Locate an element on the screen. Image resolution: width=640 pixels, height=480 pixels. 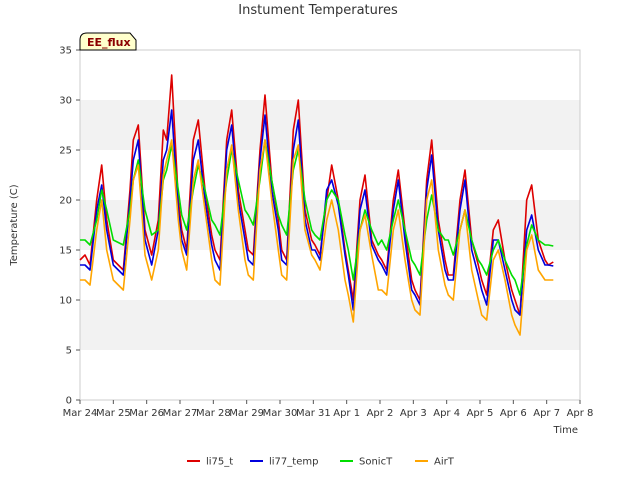
legend: li75_t li77_temp SonicT AirT is located at coordinates (321, 462).